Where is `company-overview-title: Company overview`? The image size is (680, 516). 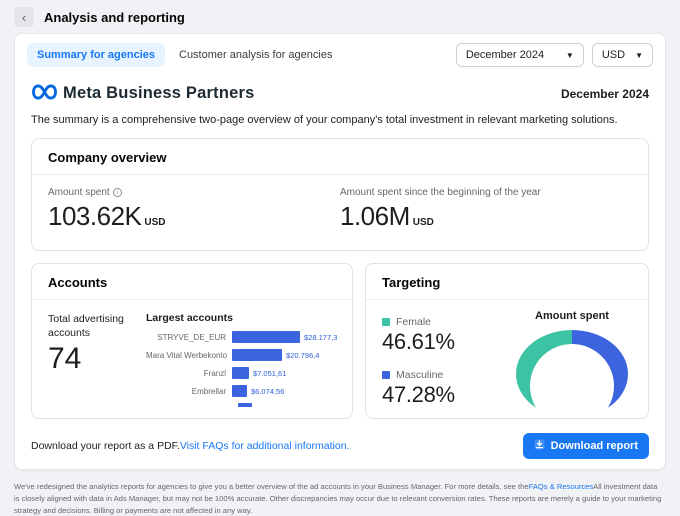
company-overview-title: Company overview is located at coordinates (340, 157).